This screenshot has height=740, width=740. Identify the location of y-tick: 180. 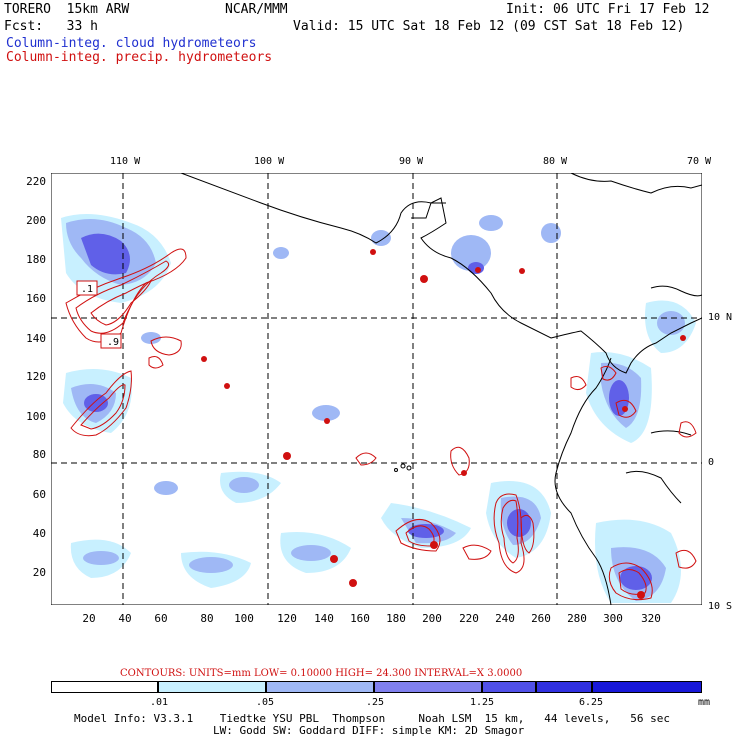
(36, 259).